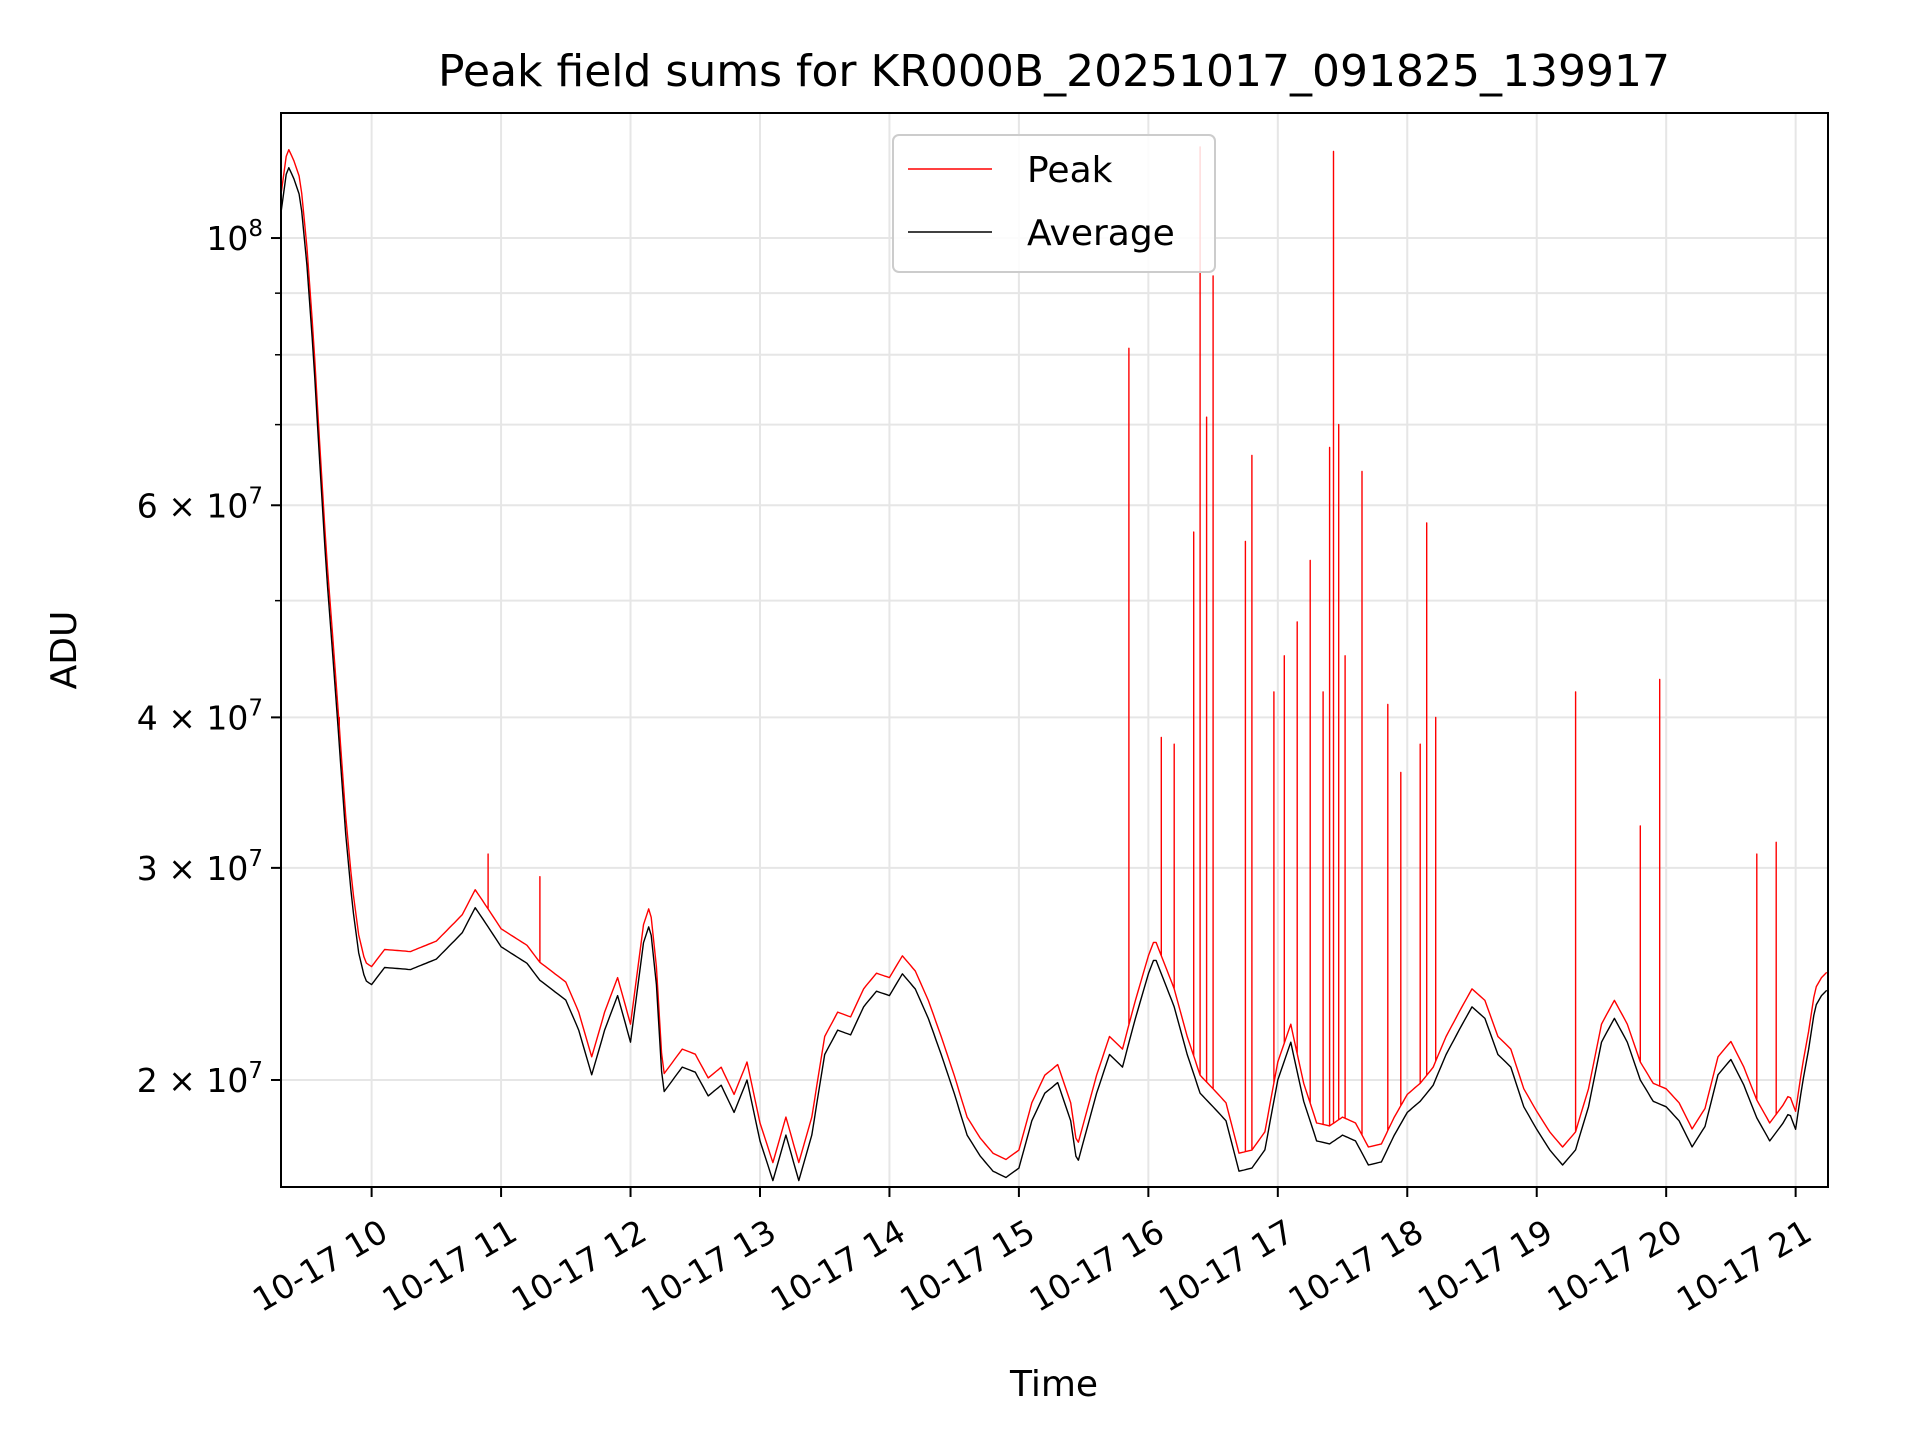  Describe the element at coordinates (200, 504) in the screenshot. I see `y-tick-label: 6 × 107` at that location.